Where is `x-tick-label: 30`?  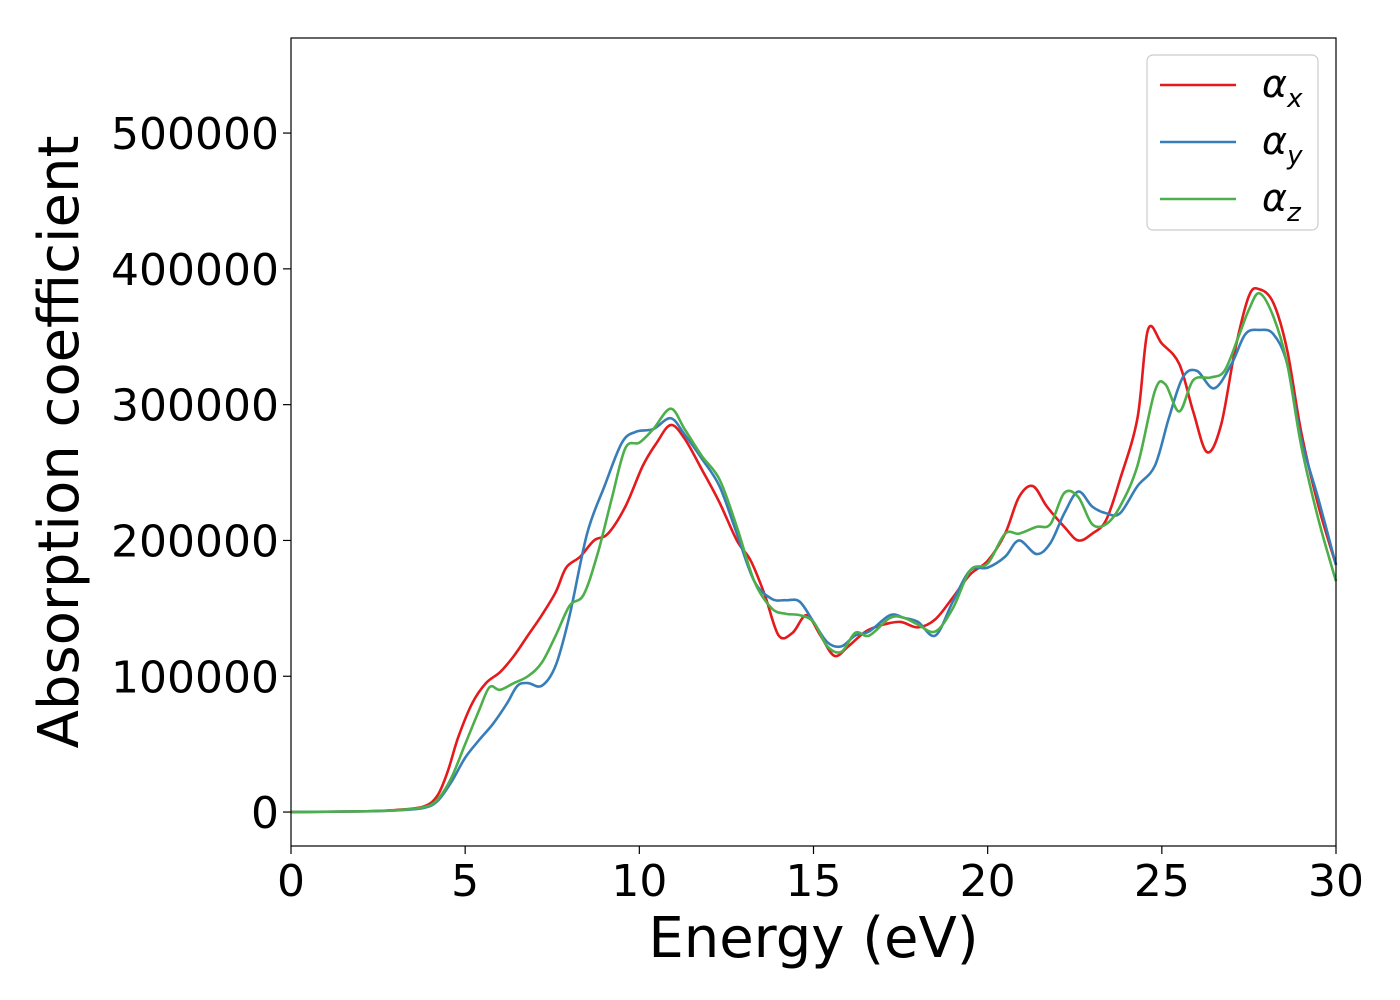 x-tick-label: 30 is located at coordinates (1336, 881).